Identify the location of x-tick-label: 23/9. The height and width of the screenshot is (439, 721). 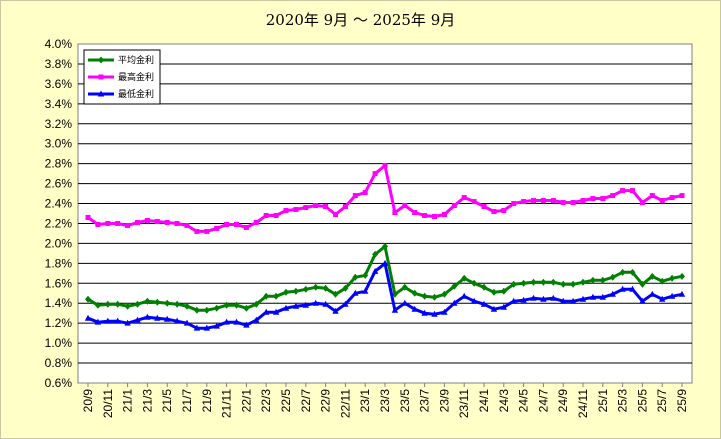
(444, 401).